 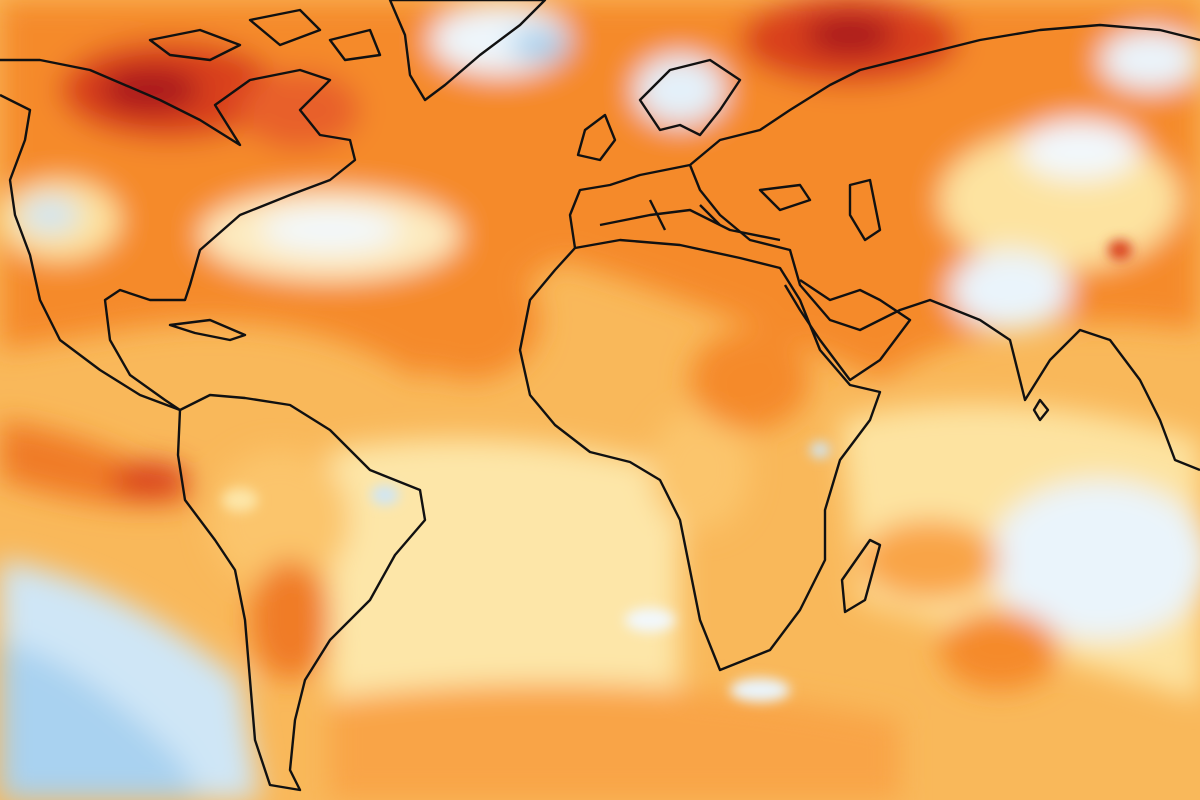 I want to click on madagascar, so click(x=861, y=576).